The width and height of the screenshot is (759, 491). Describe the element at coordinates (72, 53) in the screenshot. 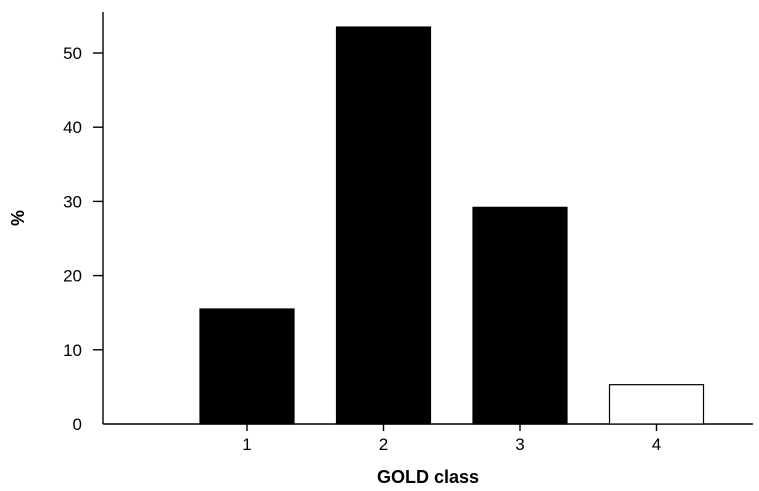

I see `y-tick-label: 50` at that location.